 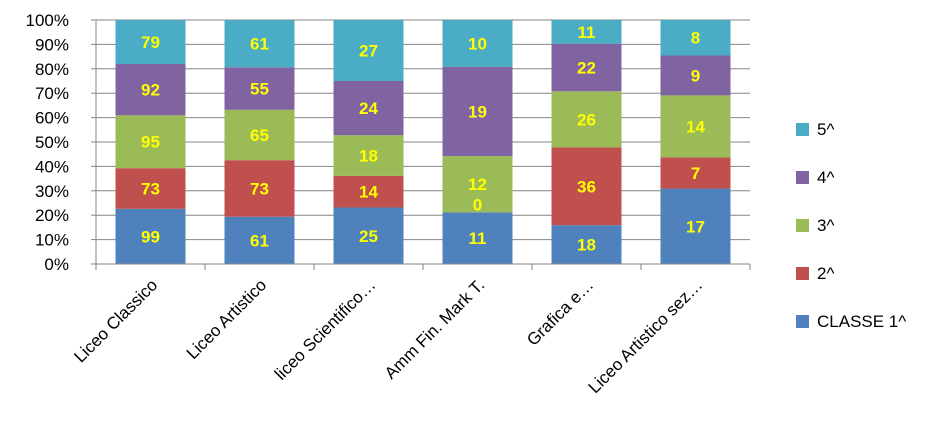 I want to click on data-label: 9, so click(x=695, y=75).